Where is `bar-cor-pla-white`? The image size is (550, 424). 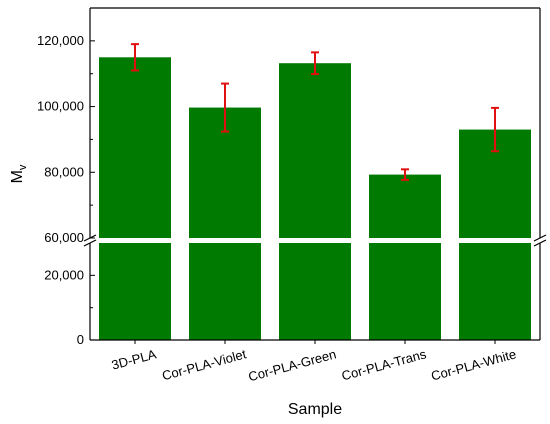 bar-cor-pla-white is located at coordinates (495, 234).